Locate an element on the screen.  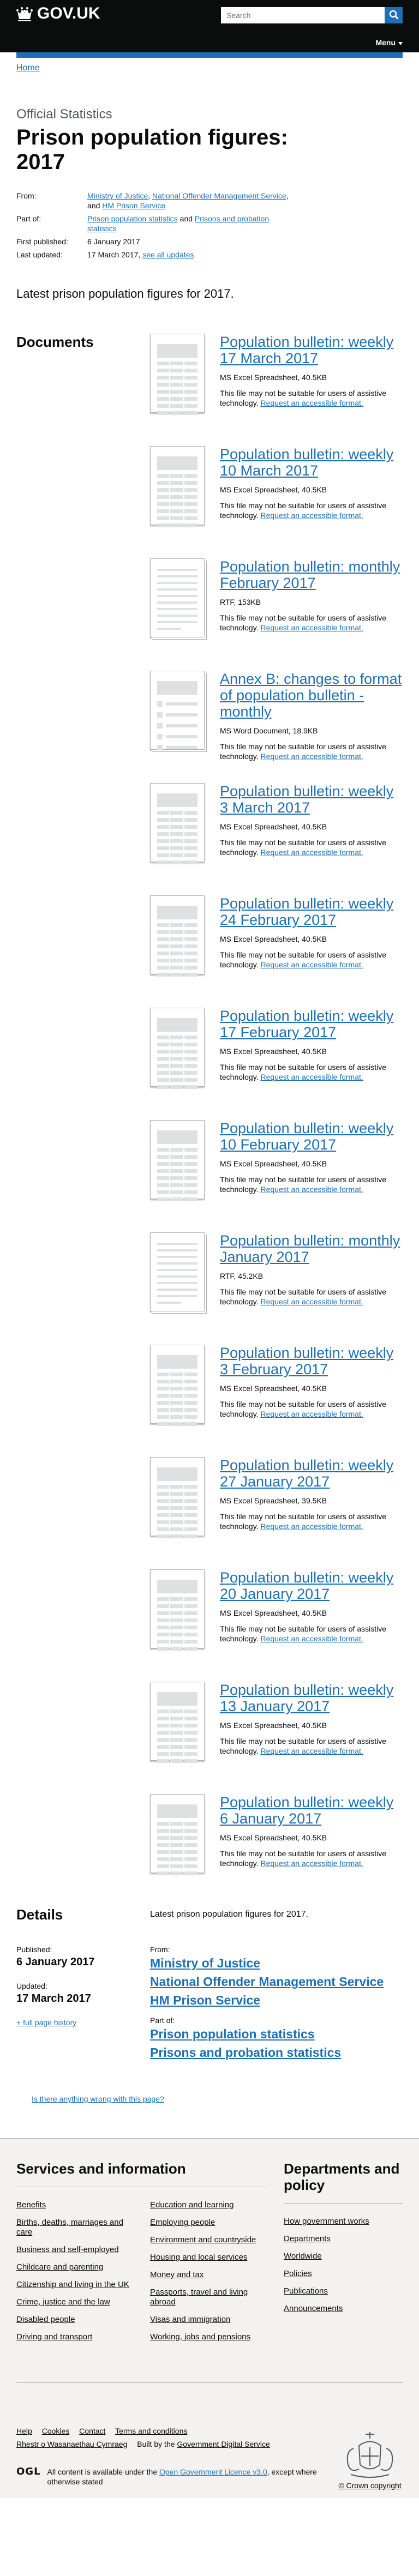
services-link: Births, deaths, marriages and care is located at coordinates (69, 2227).